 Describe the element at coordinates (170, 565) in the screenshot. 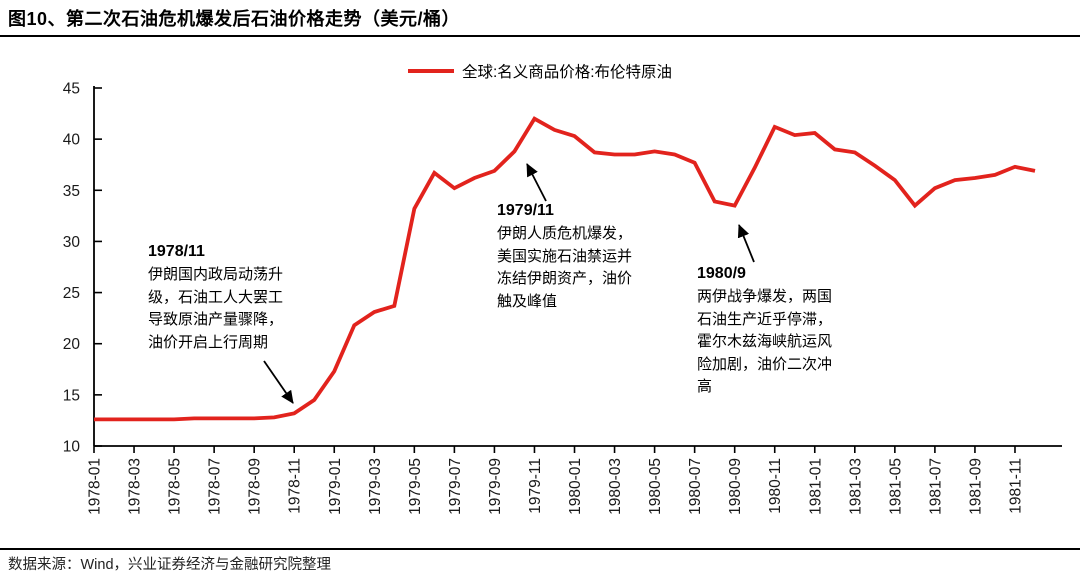

I see `data-source-note: 数据来源：Wind，兴业证券经济与金融研究院整理` at that location.